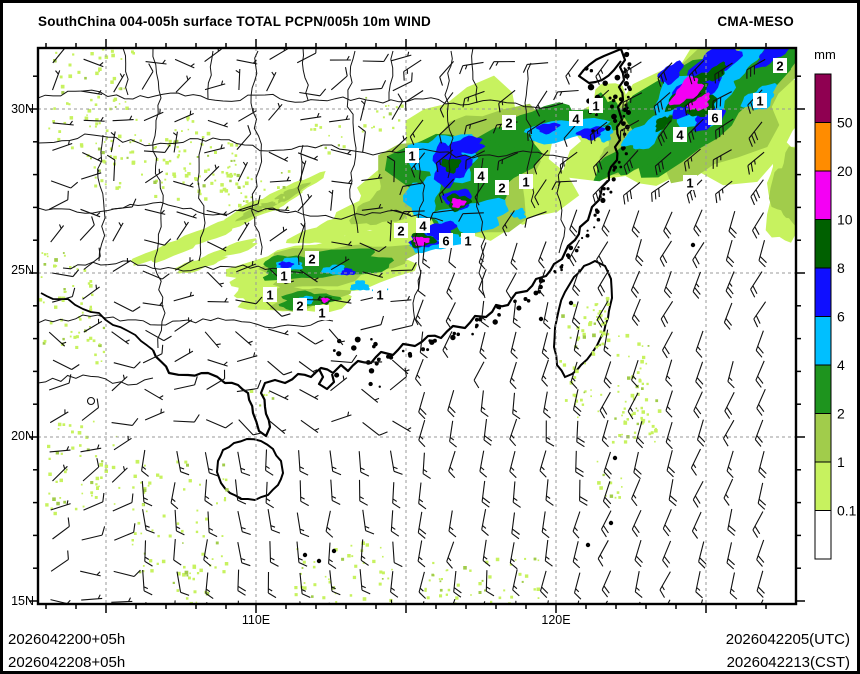 This screenshot has width=860, height=674. What do you see at coordinates (823, 195) in the screenshot?
I see `colorbar-swatch-l10` at bounding box center [823, 195].